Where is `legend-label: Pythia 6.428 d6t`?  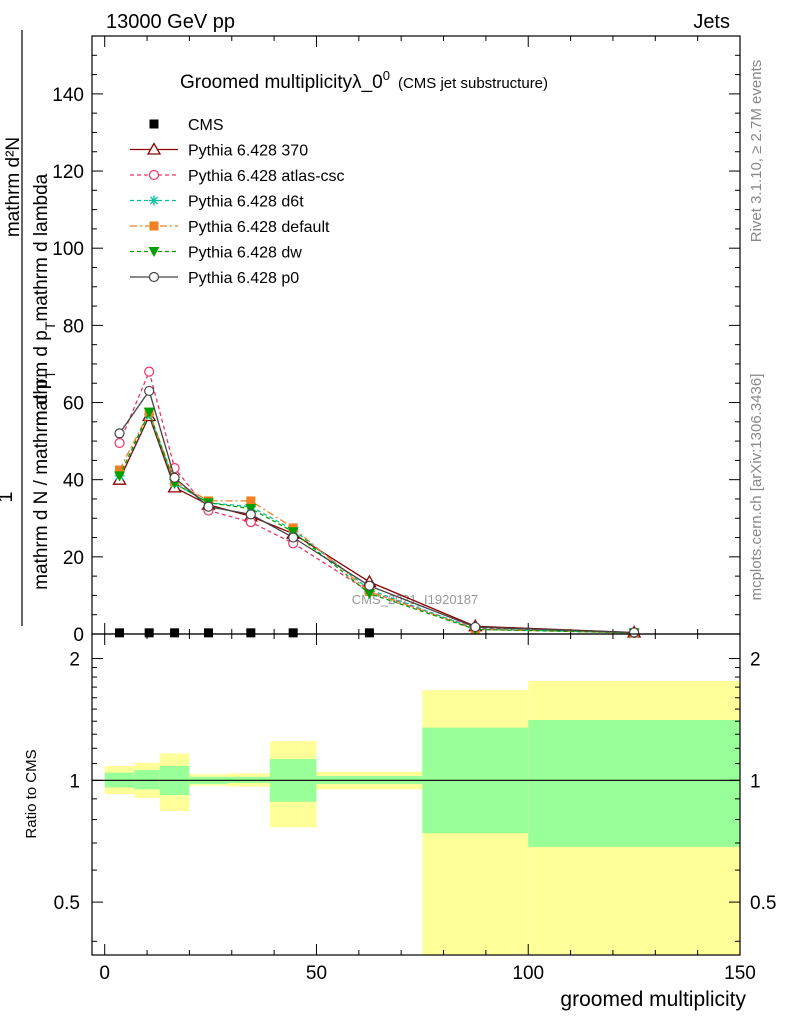 legend-label: Pythia 6.428 d6t is located at coordinates (246, 202).